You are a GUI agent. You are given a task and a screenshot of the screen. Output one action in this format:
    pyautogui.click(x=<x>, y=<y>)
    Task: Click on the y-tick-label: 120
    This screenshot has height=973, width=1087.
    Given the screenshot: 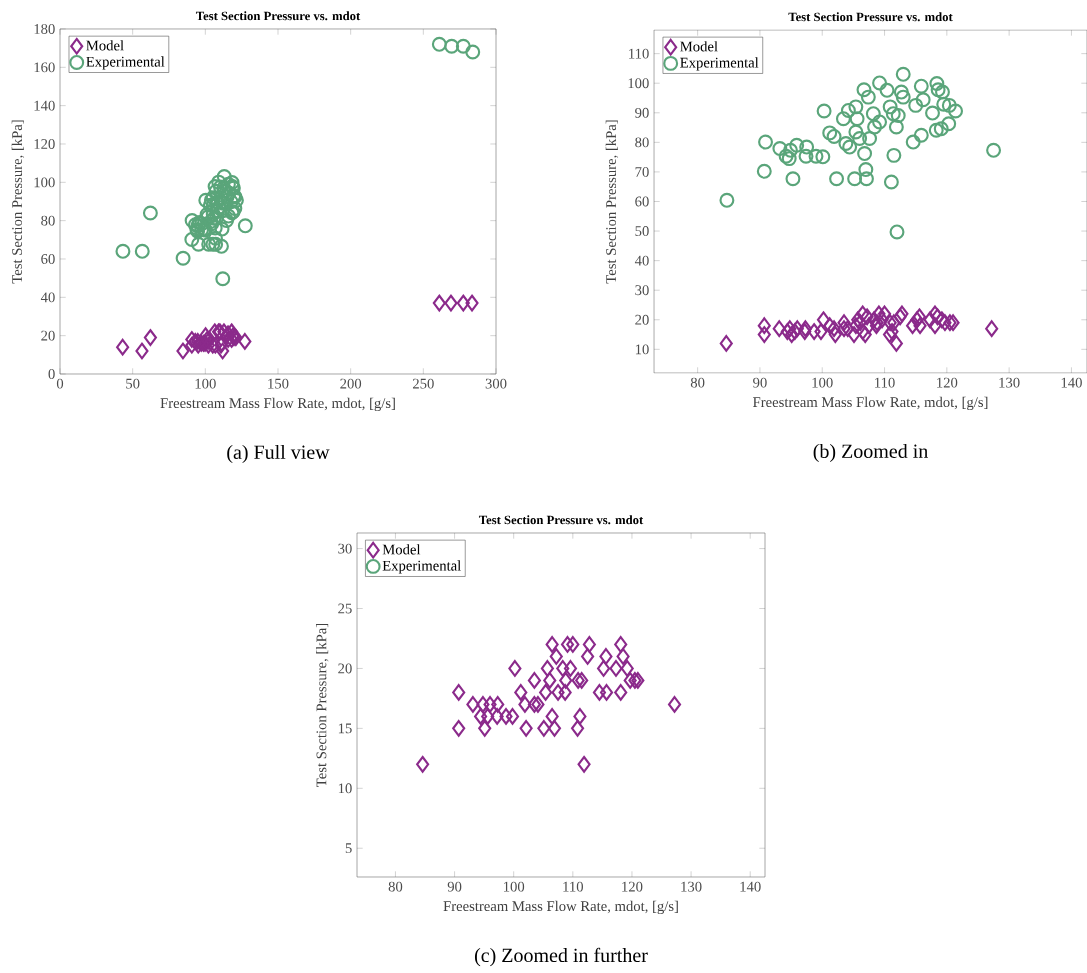 What is the action you would take?
    pyautogui.click(x=44, y=144)
    